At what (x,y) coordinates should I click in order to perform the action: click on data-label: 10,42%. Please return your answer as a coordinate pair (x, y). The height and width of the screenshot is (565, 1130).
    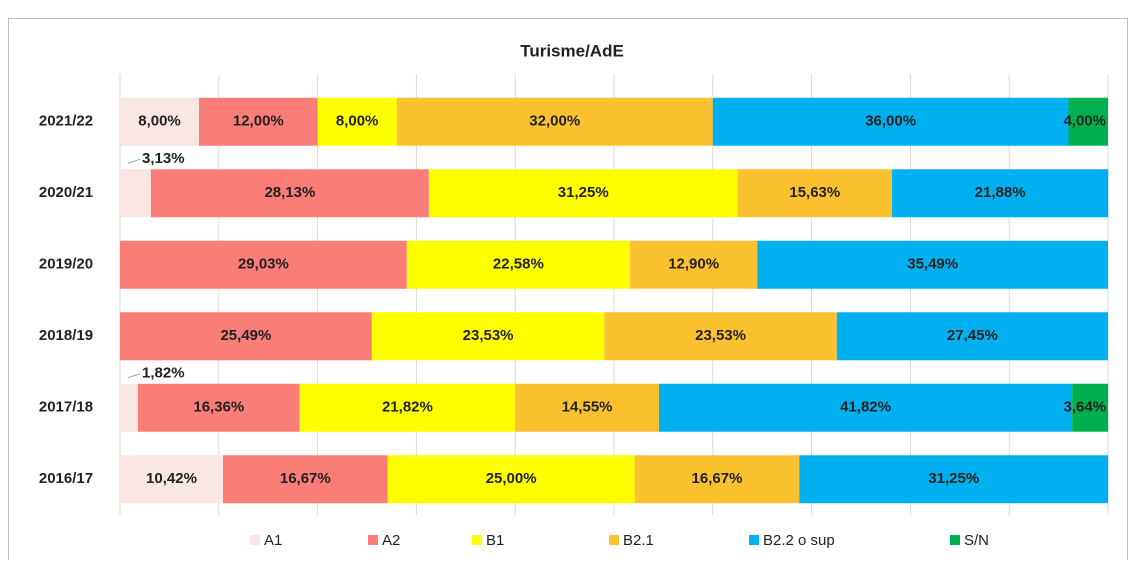
    Looking at the image, I should click on (171, 478).